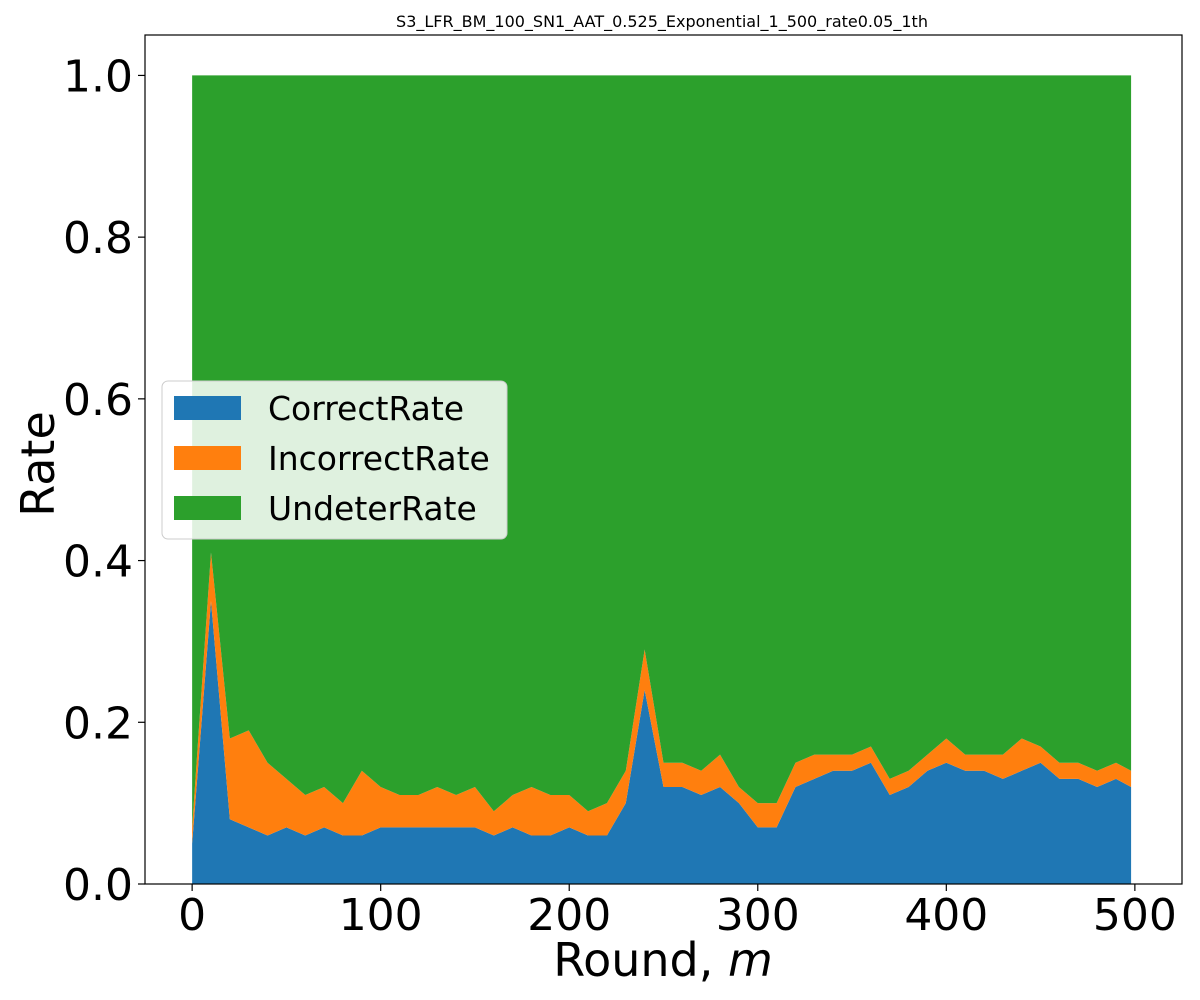 The image size is (1200, 1000). Describe the element at coordinates (38, 463) in the screenshot. I see `y-axis-label: Rate` at that location.